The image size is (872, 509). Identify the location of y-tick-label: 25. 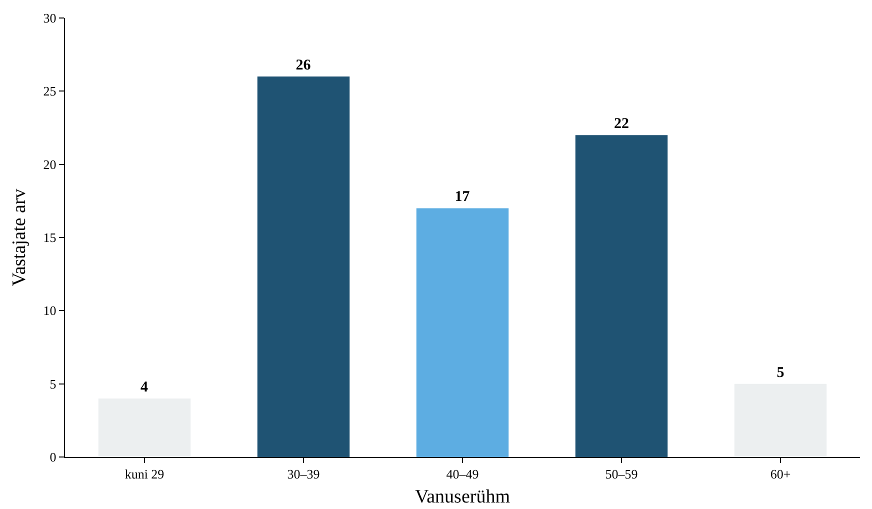
(49, 91).